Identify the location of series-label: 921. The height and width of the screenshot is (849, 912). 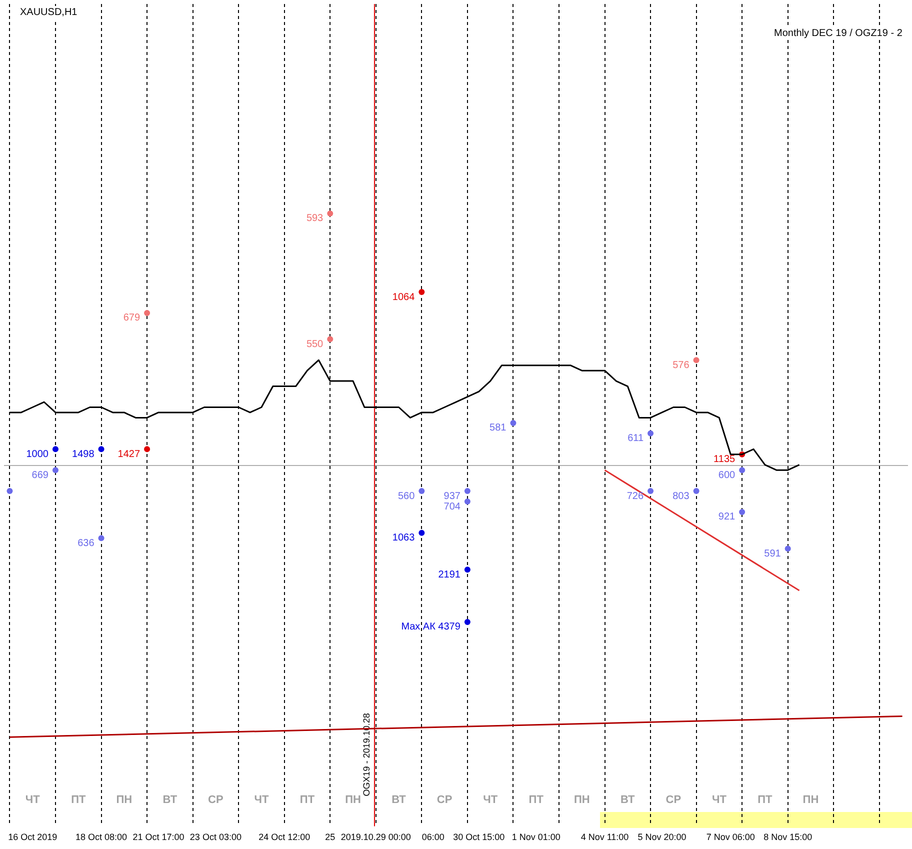
(727, 517).